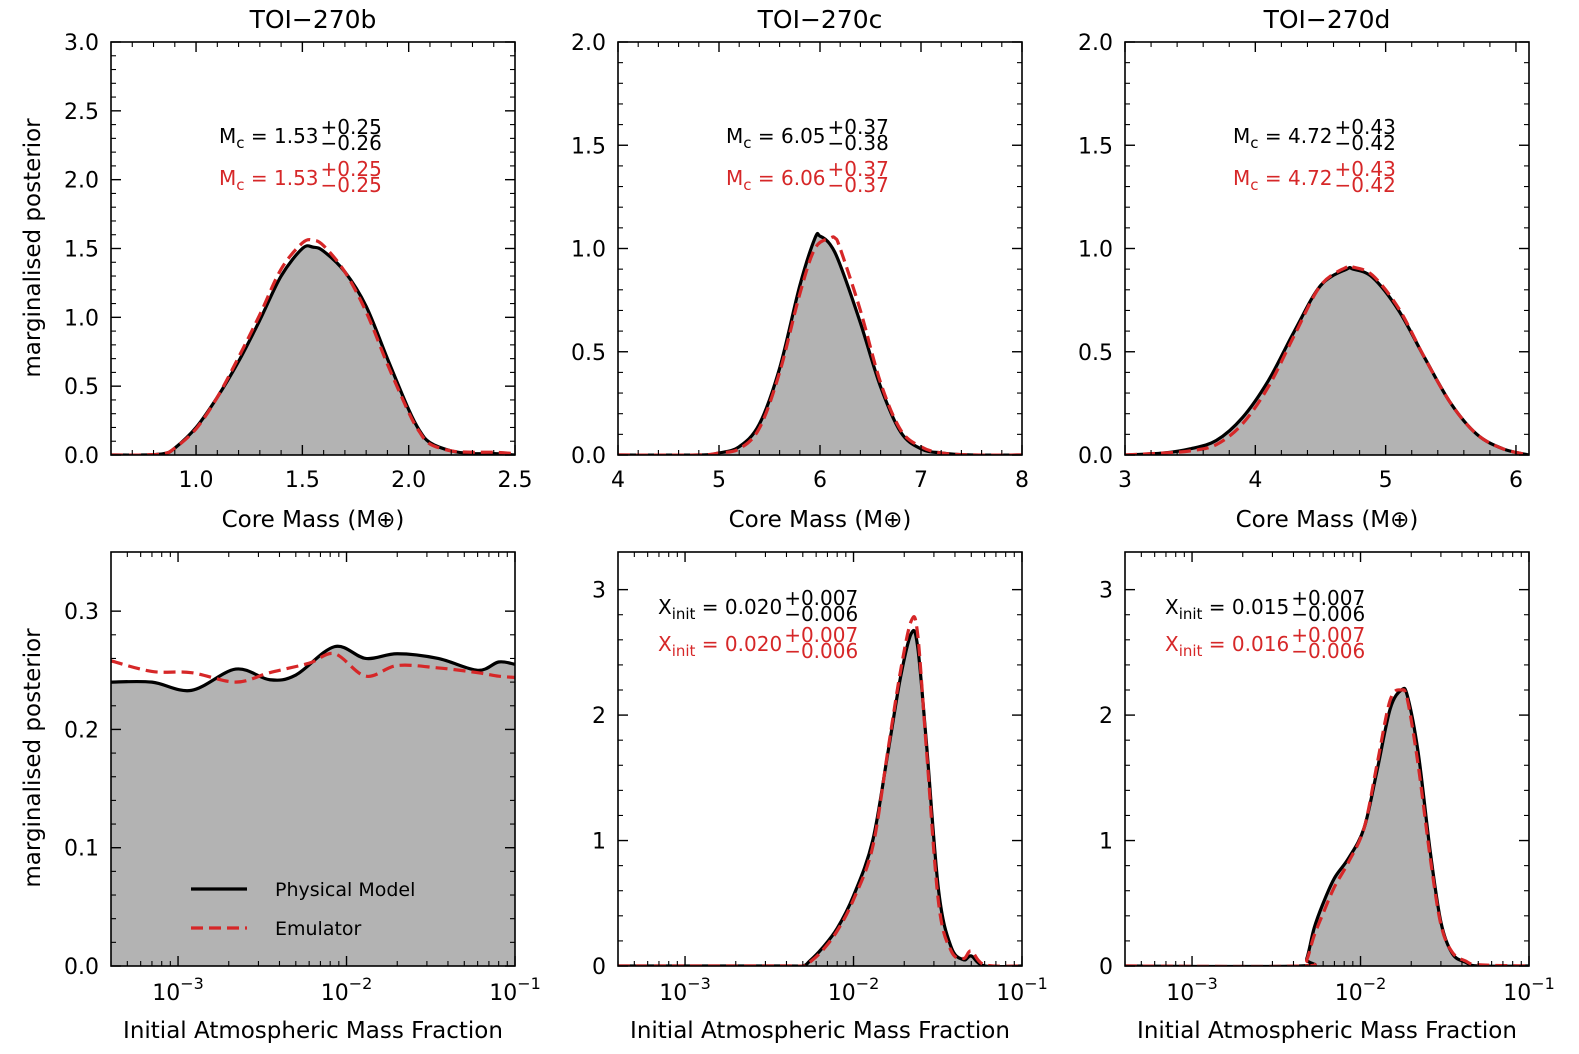  Describe the element at coordinates (820, 19) in the screenshot. I see `panel-title: TOI−270c` at that location.